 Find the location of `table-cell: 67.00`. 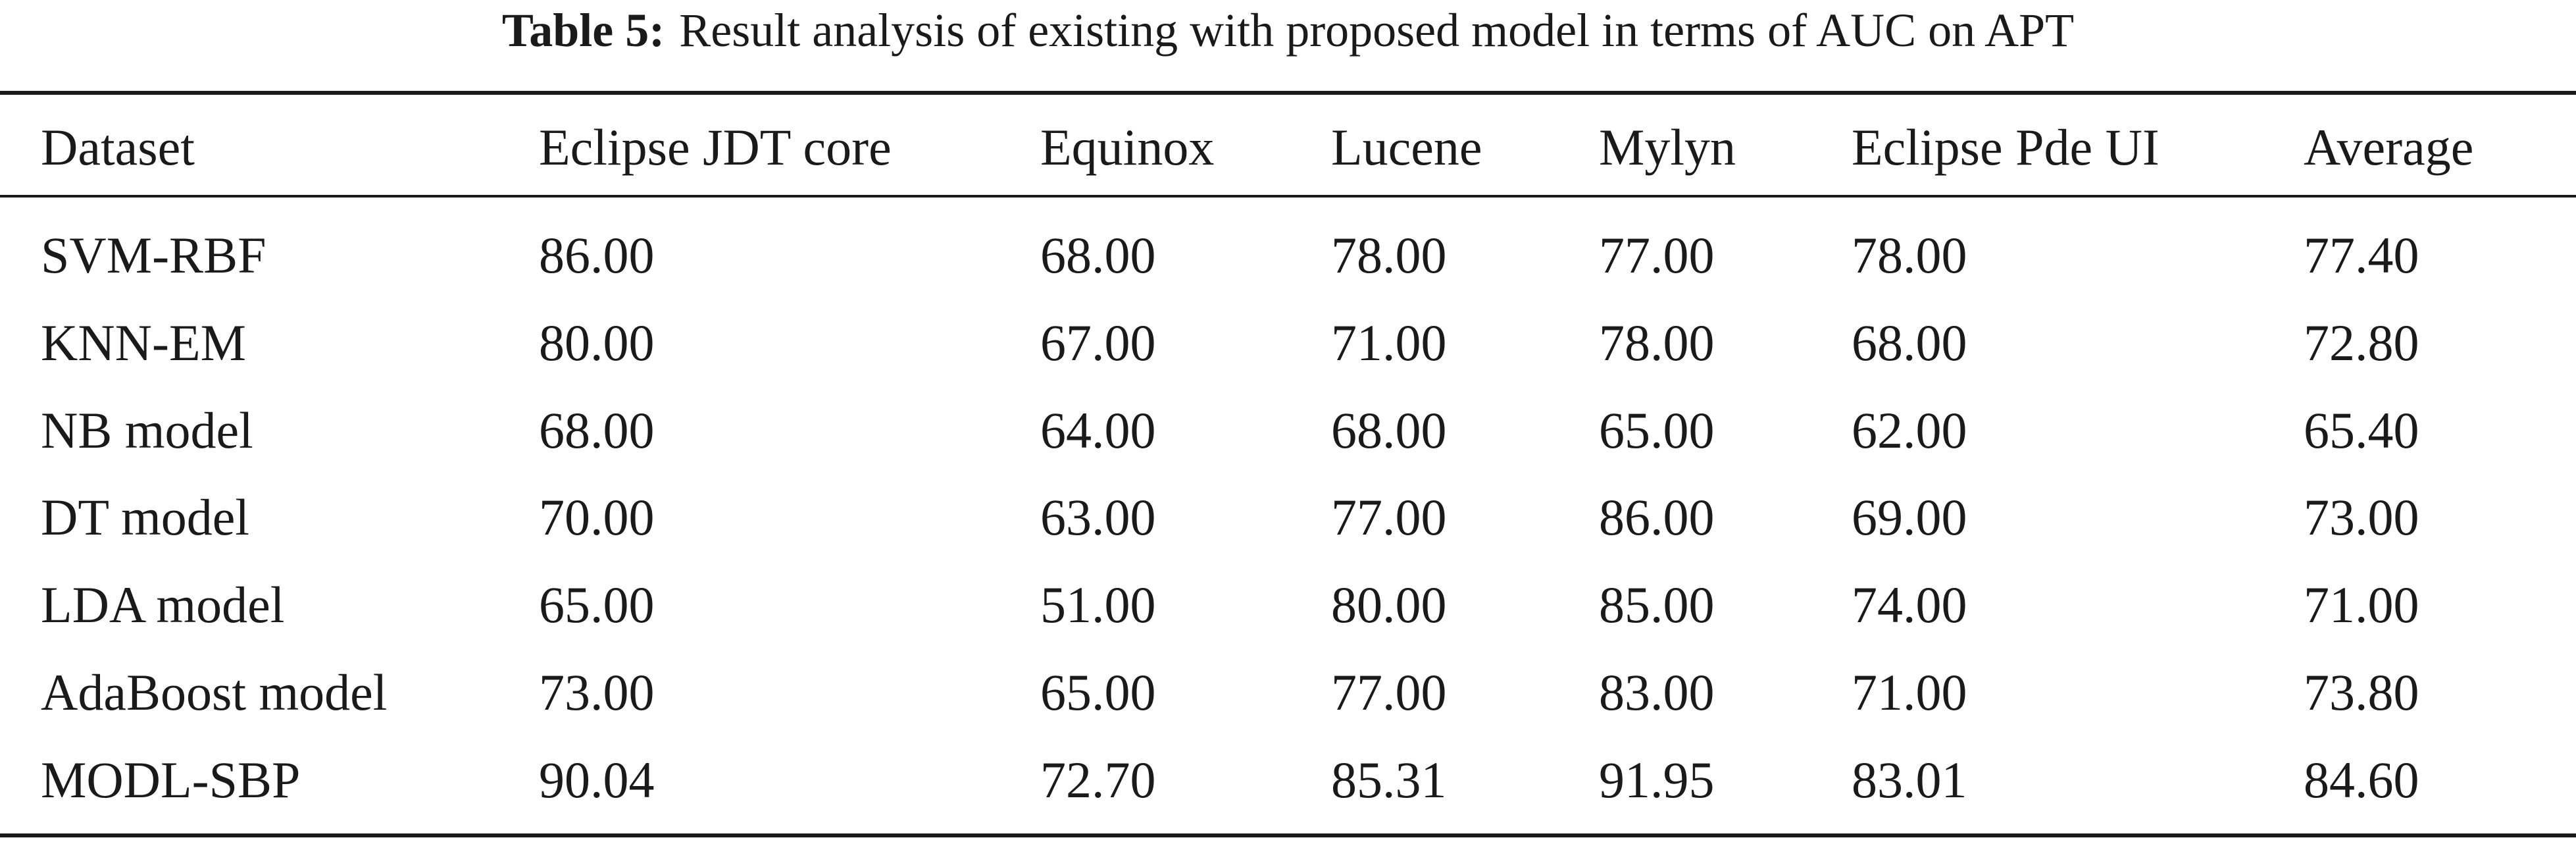

table-cell: 67.00 is located at coordinates (1098, 342).